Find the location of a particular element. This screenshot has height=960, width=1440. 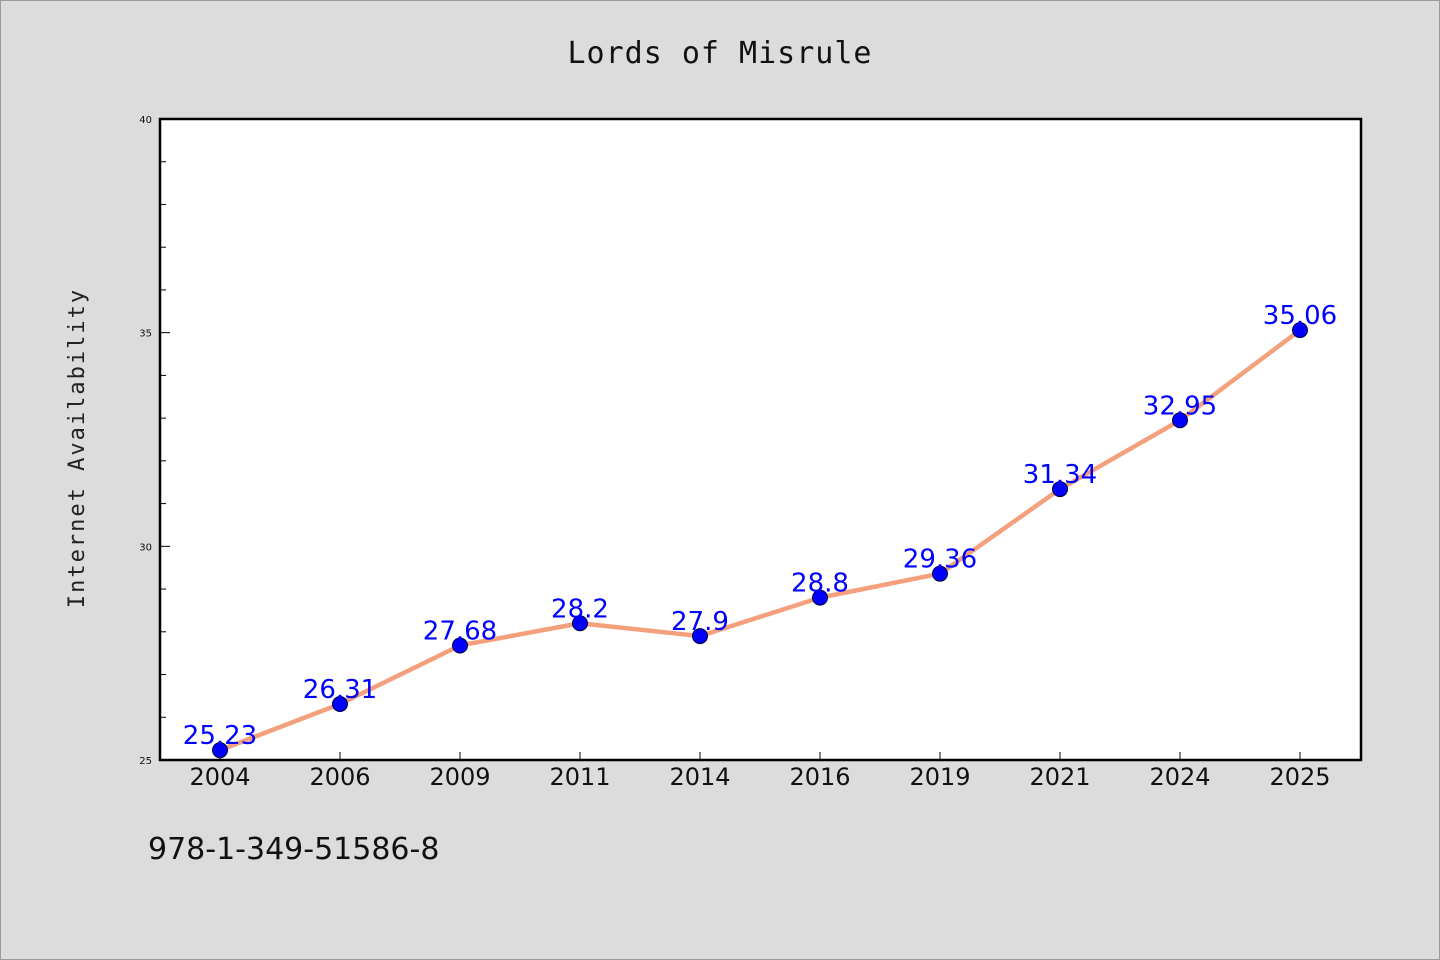

x-tick-label: 2016 is located at coordinates (819, 777).